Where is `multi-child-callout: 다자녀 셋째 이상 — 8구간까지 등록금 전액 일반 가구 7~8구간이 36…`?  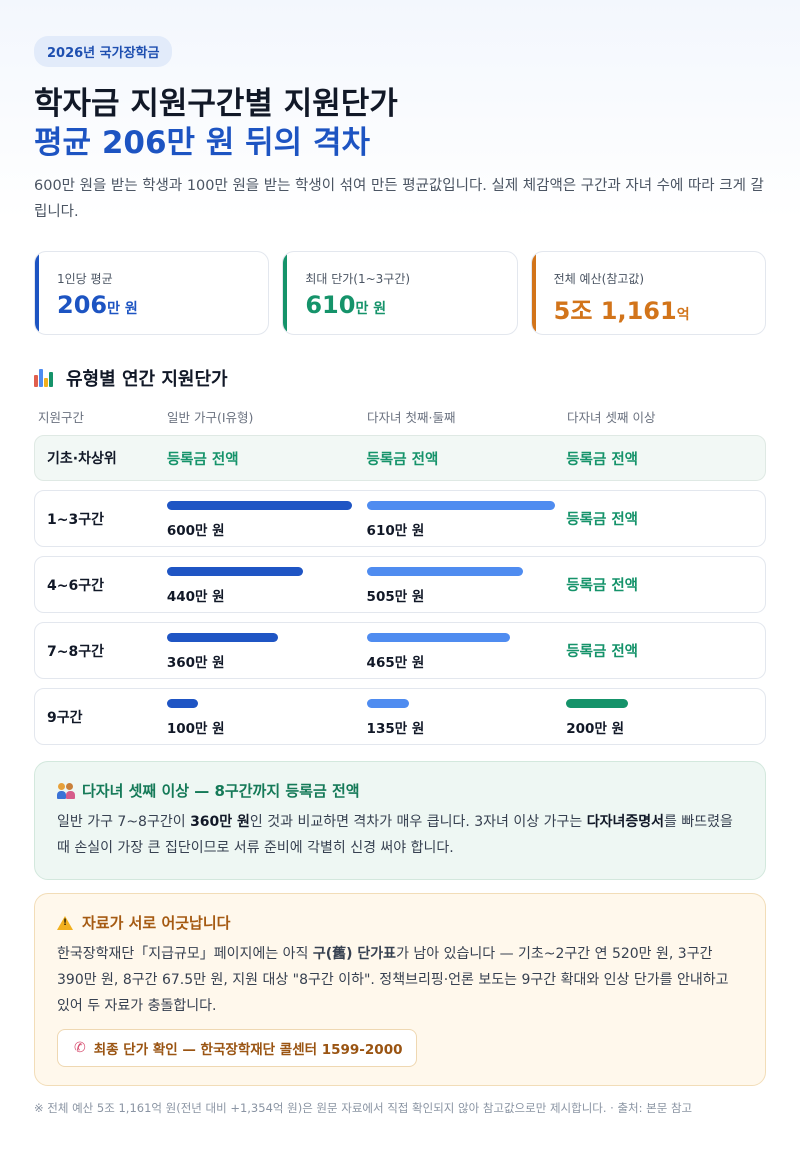 multi-child-callout: 다자녀 셋째 이상 — 8구간까지 등록금 전액 일반 가구 7~8구간이 36… is located at coordinates (400, 820).